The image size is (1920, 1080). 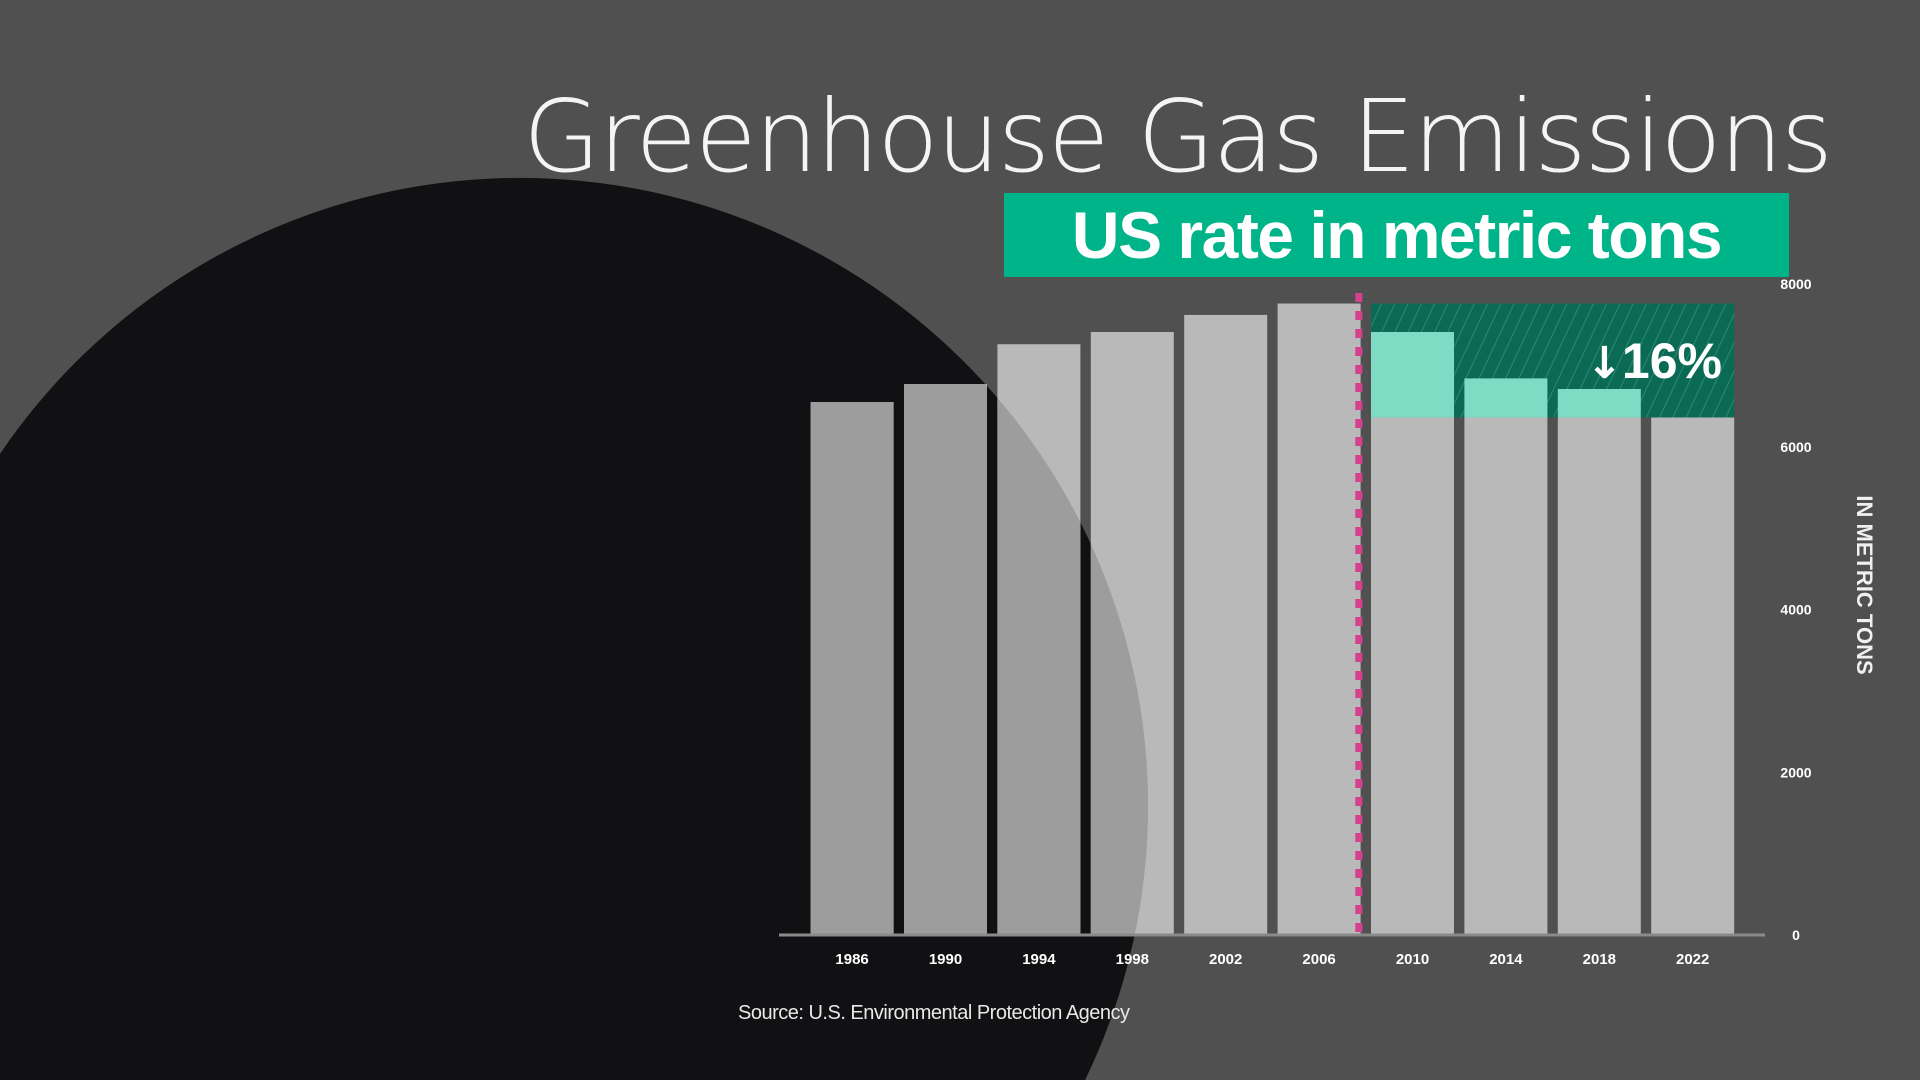 What do you see at coordinates (1599, 661) in the screenshot?
I see `bar-2018` at bounding box center [1599, 661].